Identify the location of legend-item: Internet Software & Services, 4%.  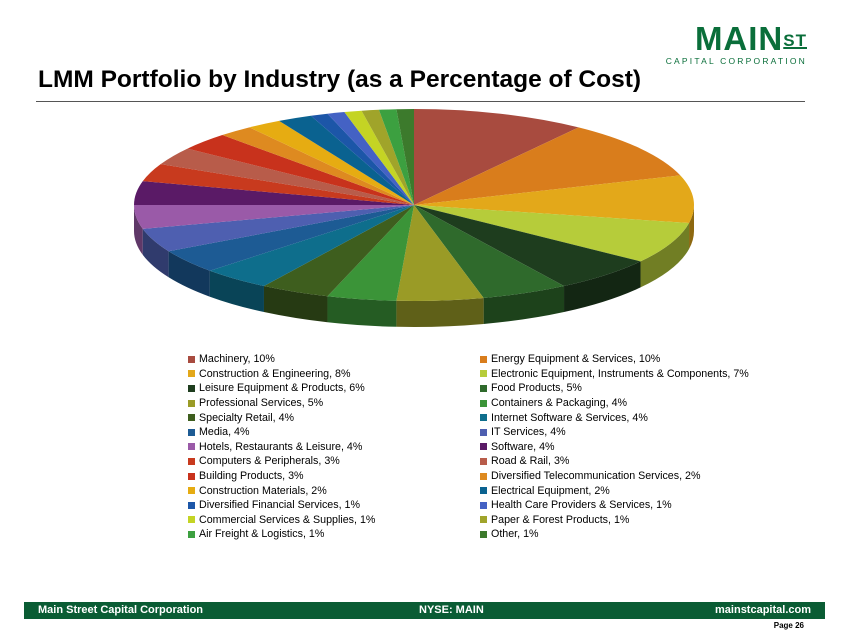
(629, 417).